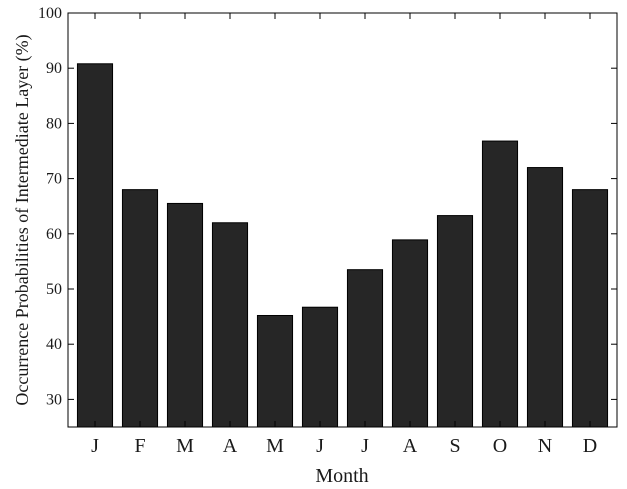  What do you see at coordinates (545, 446) in the screenshot?
I see `x-tick-label: N` at bounding box center [545, 446].